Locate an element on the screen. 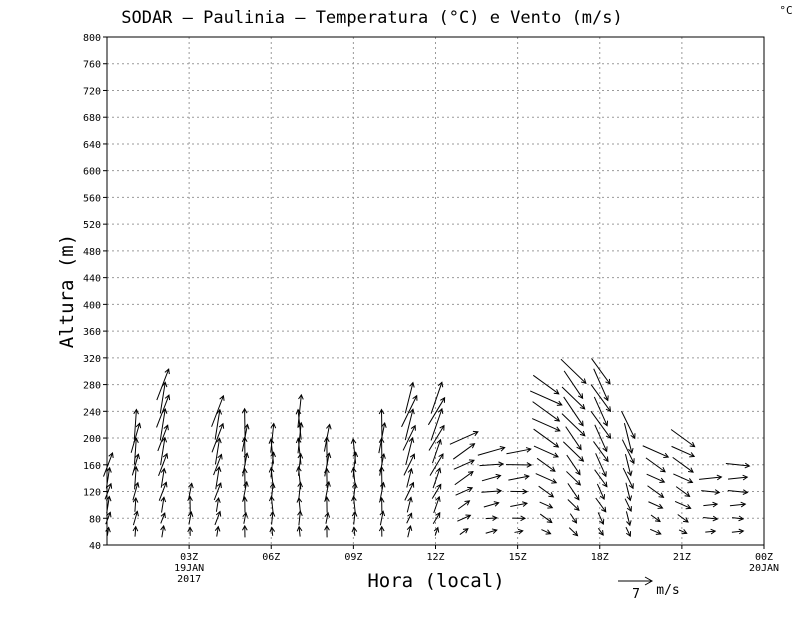  y-tick-label: 280 is located at coordinates (92, 386).